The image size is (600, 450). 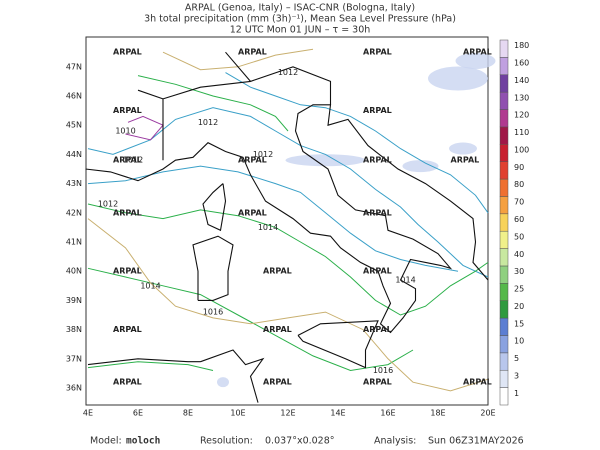 I want to click on colorbar-label: 25, so click(x=519, y=289).